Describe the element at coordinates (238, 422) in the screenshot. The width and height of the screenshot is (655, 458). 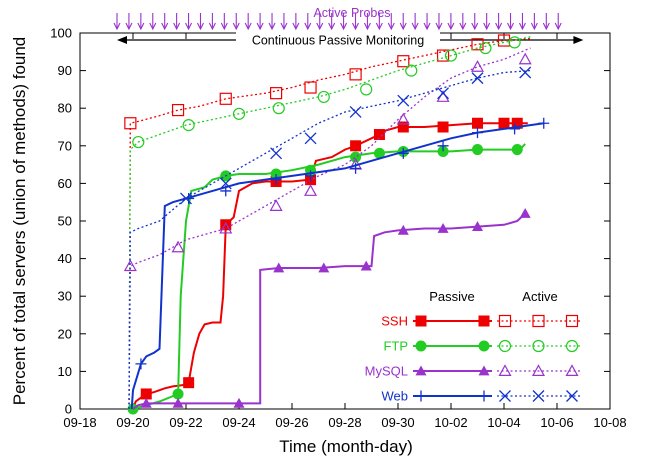
I see `x-tick-label: 09-24` at that location.